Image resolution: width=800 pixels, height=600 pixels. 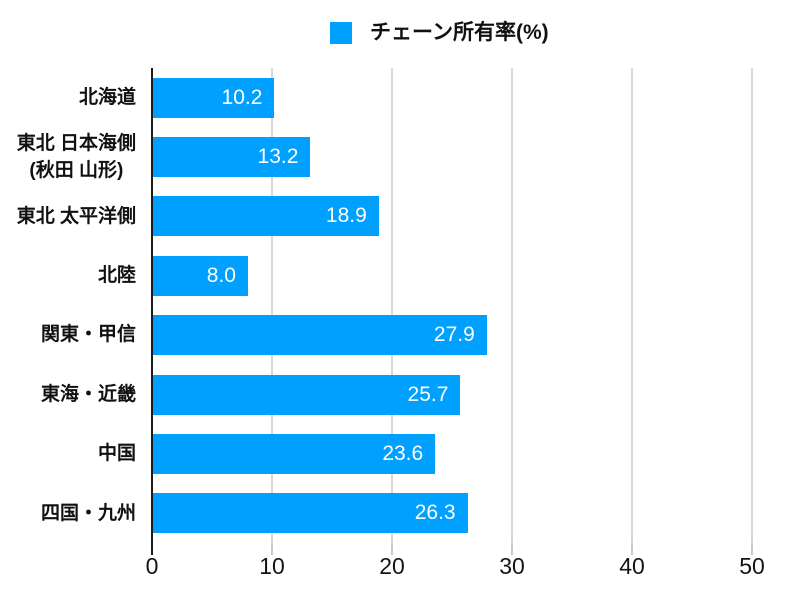 I want to click on category-label: 北陸, so click(x=76, y=275).